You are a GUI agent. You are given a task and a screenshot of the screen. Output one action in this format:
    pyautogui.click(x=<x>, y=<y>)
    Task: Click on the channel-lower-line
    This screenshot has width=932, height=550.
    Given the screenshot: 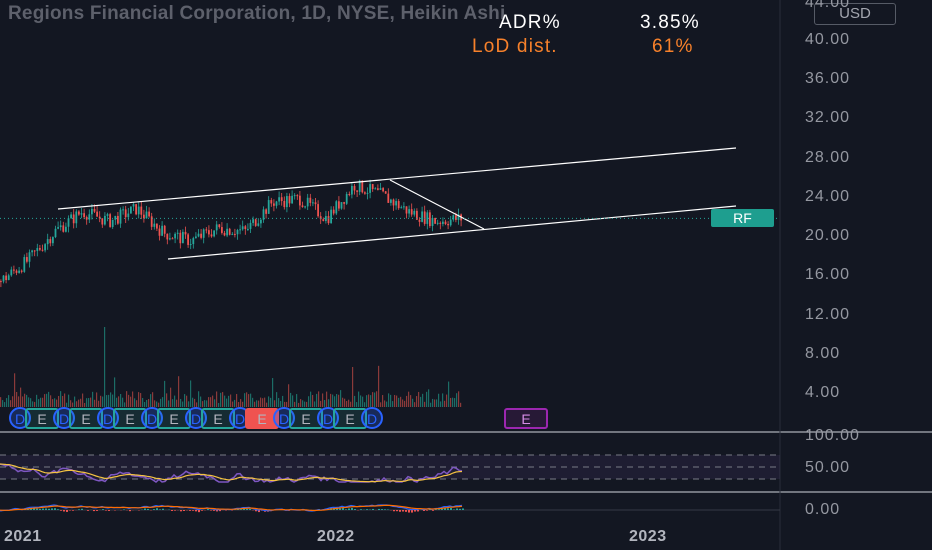 What is the action you would take?
    pyautogui.click(x=452, y=232)
    